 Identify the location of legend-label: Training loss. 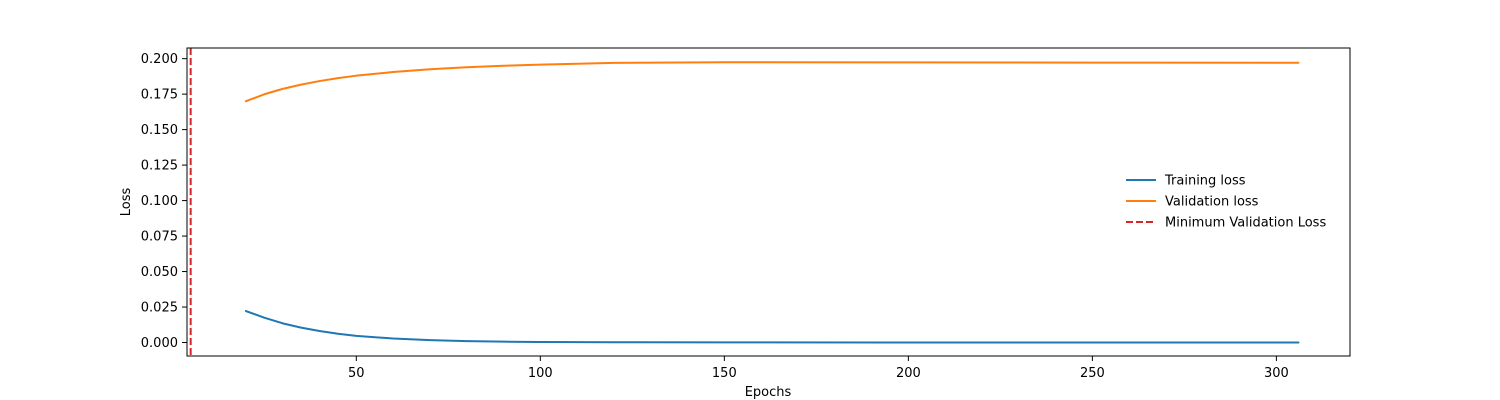
(1205, 181).